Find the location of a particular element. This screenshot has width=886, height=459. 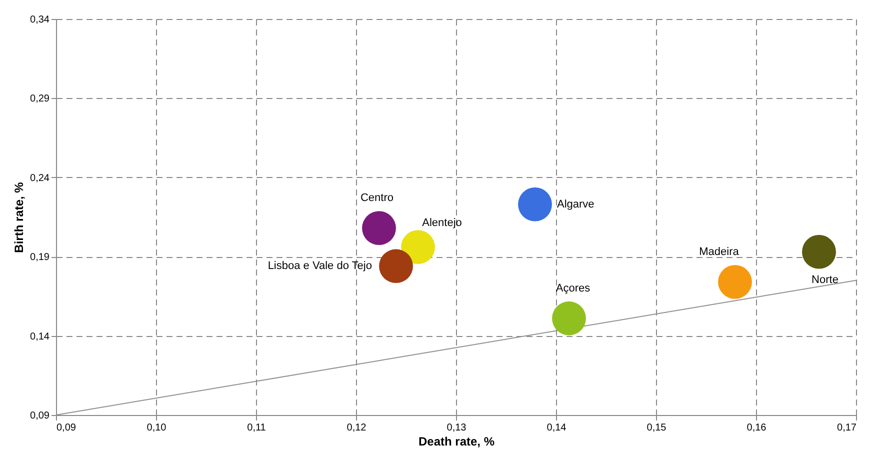

y-tick-label: 0,24 is located at coordinates (40, 178).